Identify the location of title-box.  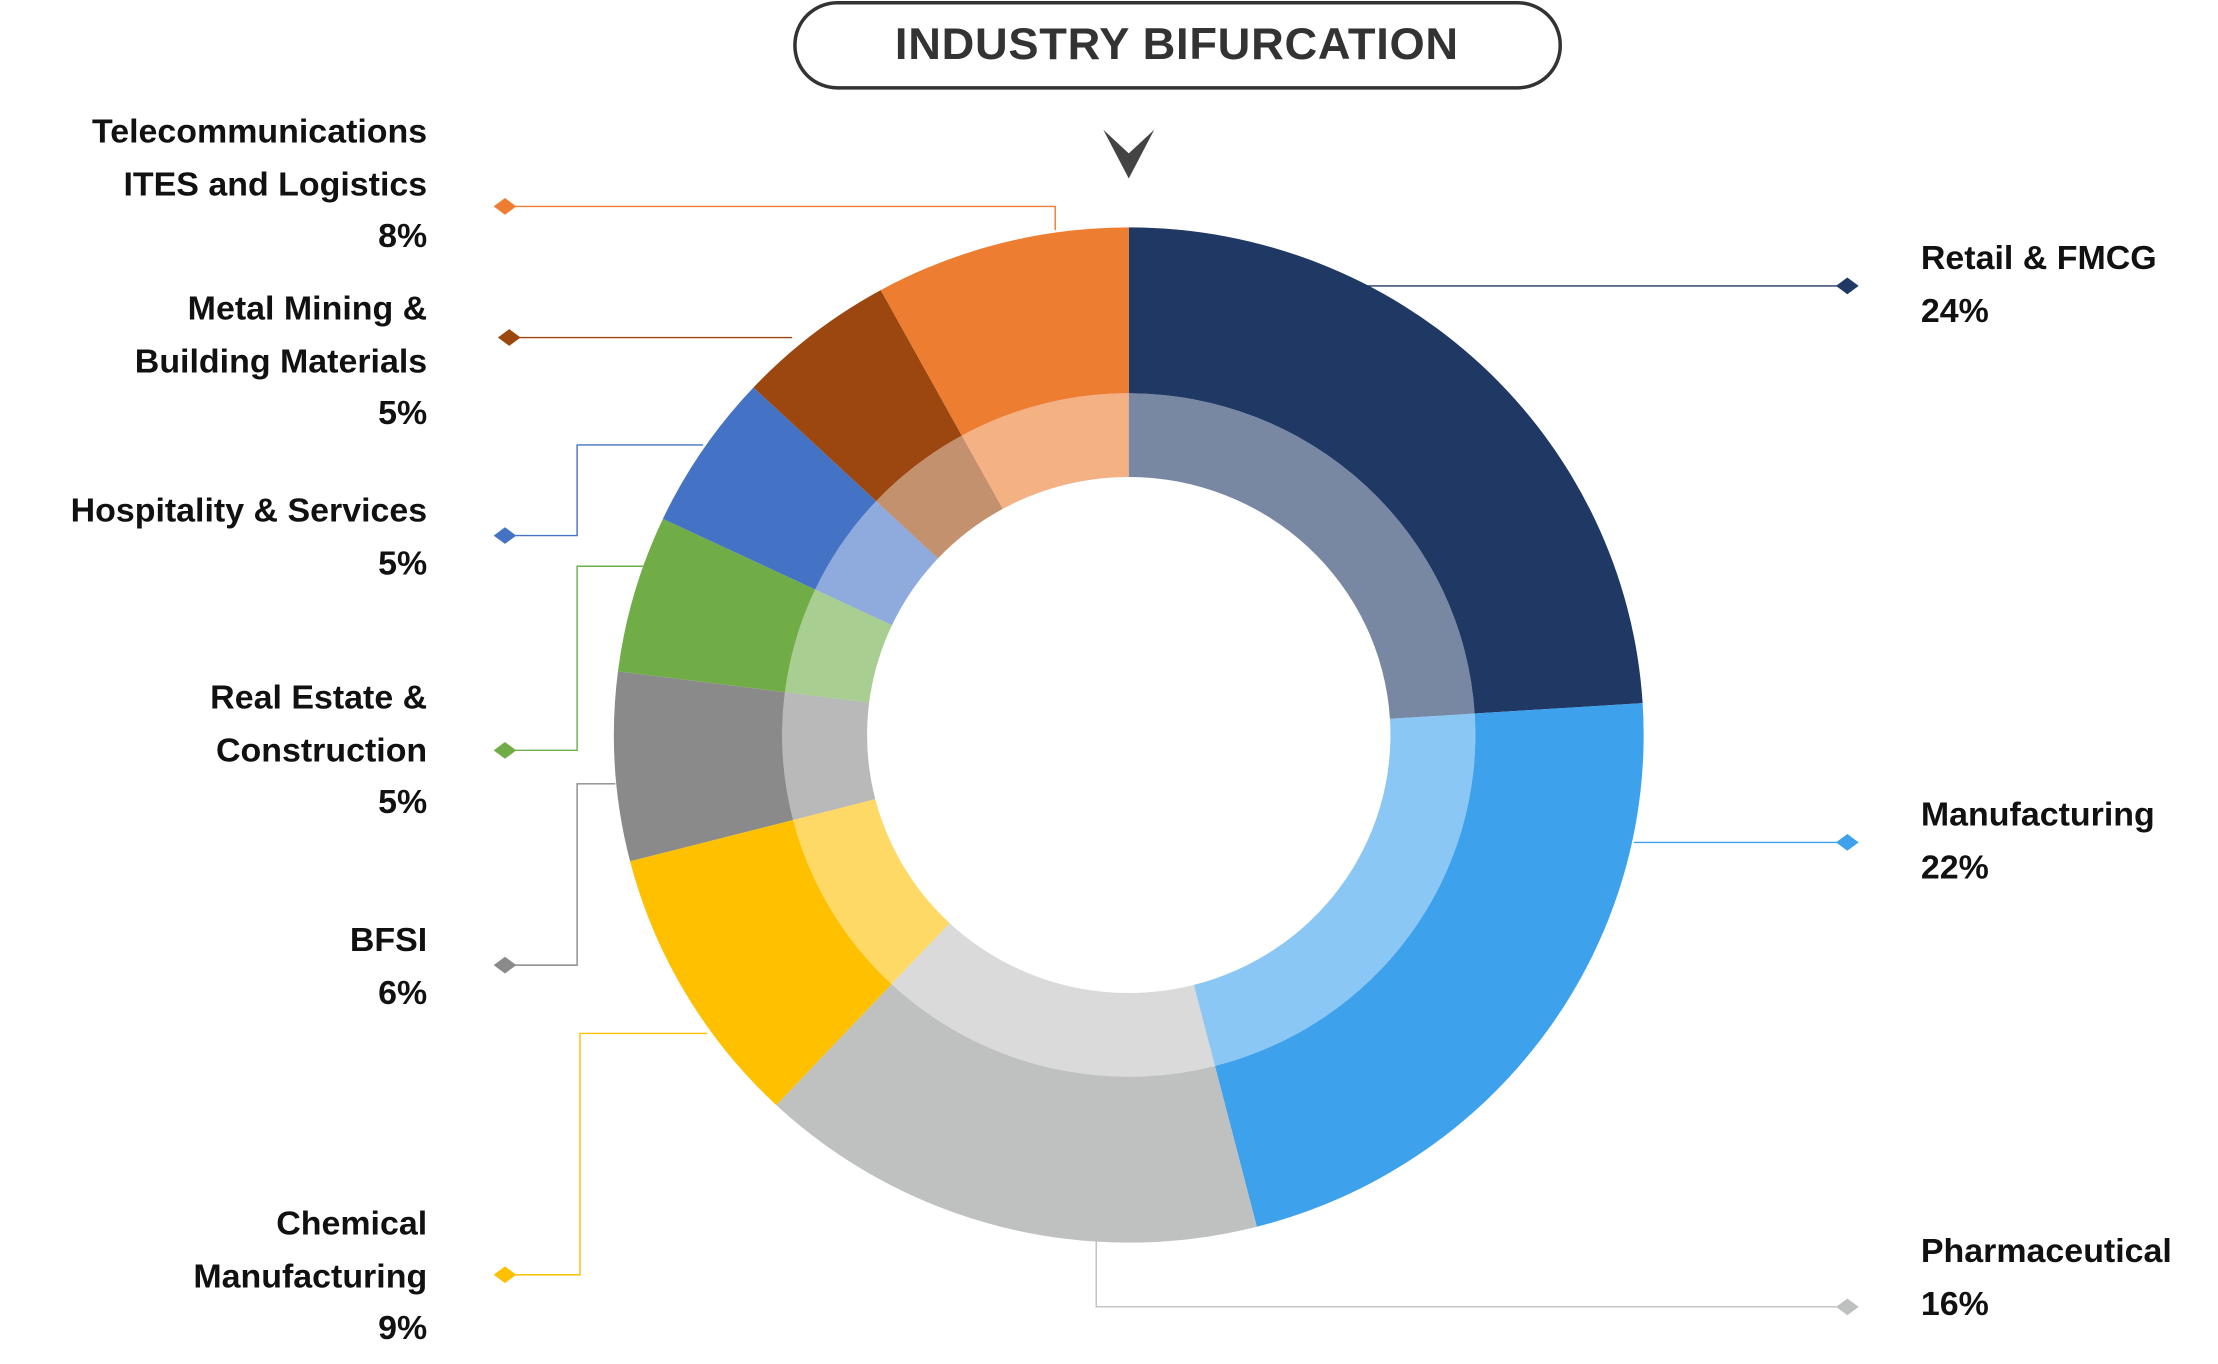
(1177, 45).